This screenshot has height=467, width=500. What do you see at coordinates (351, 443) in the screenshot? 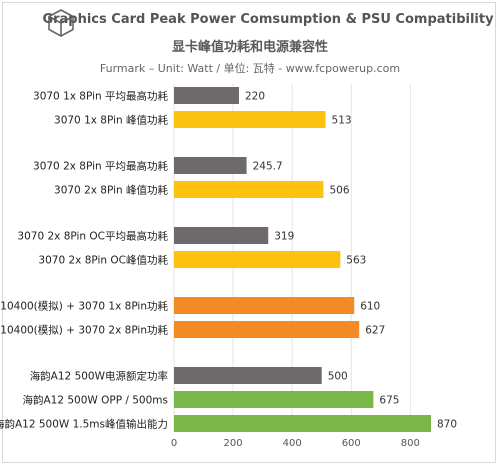
I see `x-tick-label: 600` at bounding box center [351, 443].